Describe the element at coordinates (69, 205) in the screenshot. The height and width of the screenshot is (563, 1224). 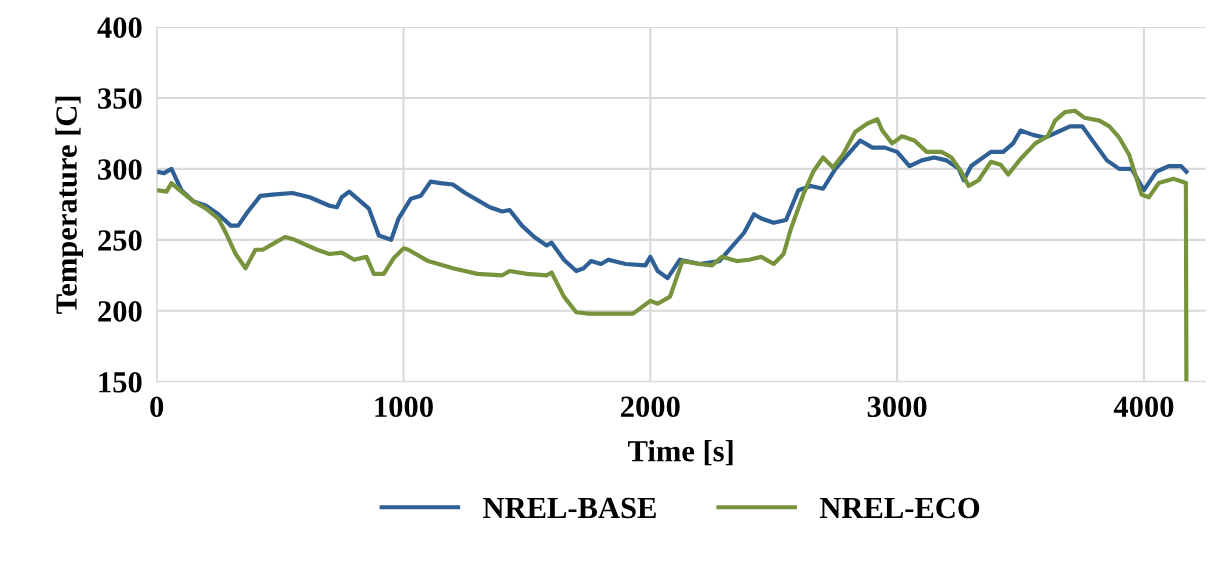
I see `y-axis-title: Temperature [C]` at that location.